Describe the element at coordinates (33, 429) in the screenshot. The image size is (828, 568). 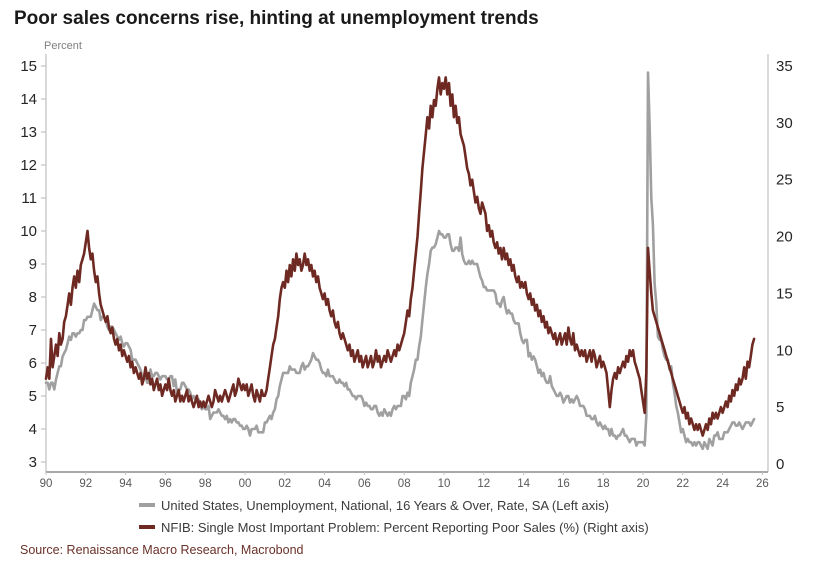
I see `left-axis-tick-label: 4` at that location.